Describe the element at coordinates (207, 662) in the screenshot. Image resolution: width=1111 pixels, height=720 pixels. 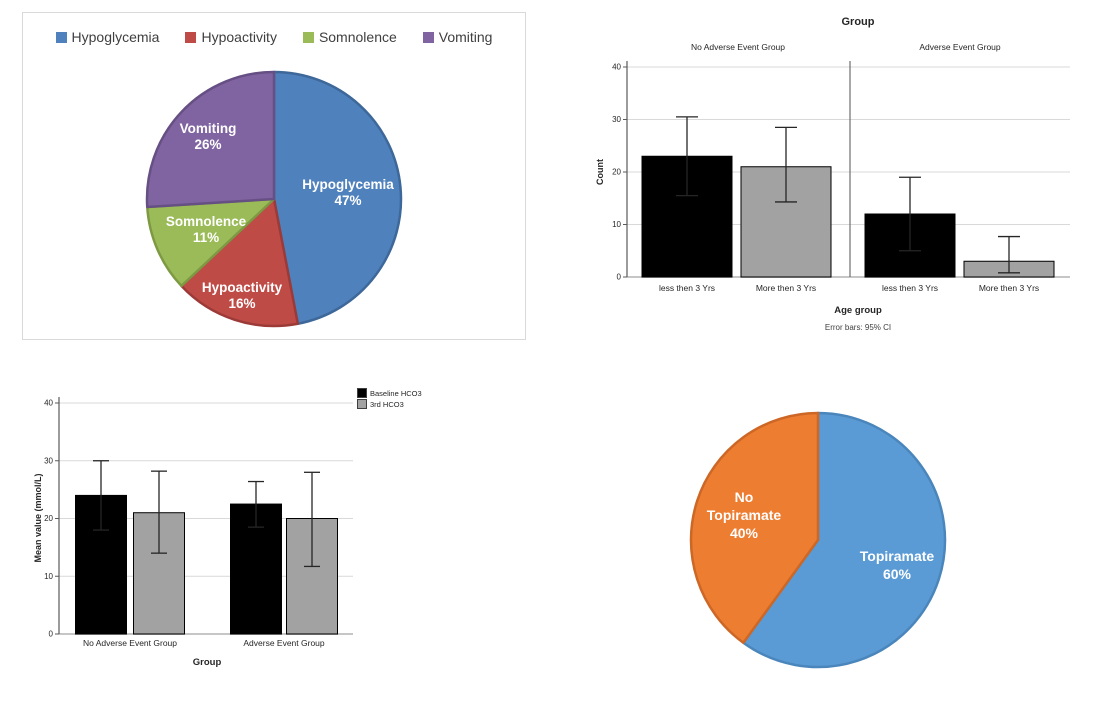
I see `x-axis-label: Group` at that location.